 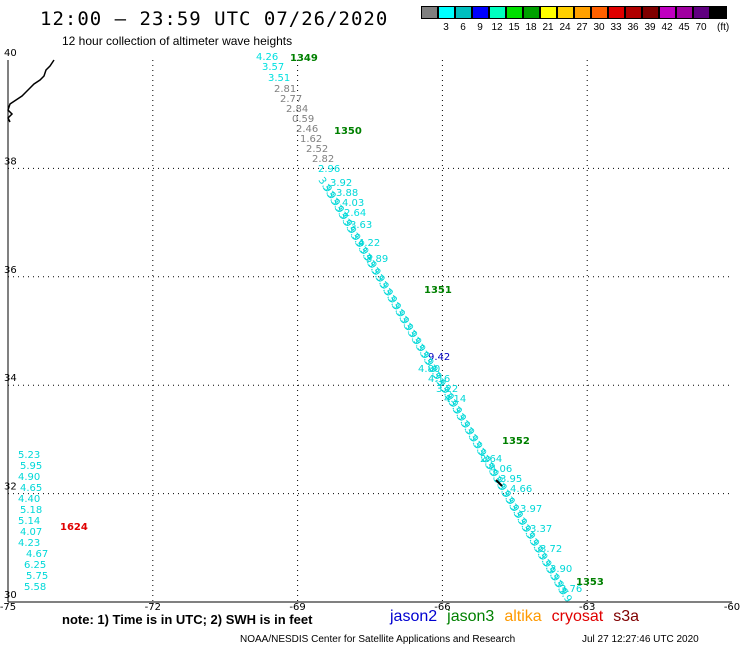 What do you see at coordinates (31, 532) in the screenshot?
I see `left-swh-value: 4.07` at bounding box center [31, 532].